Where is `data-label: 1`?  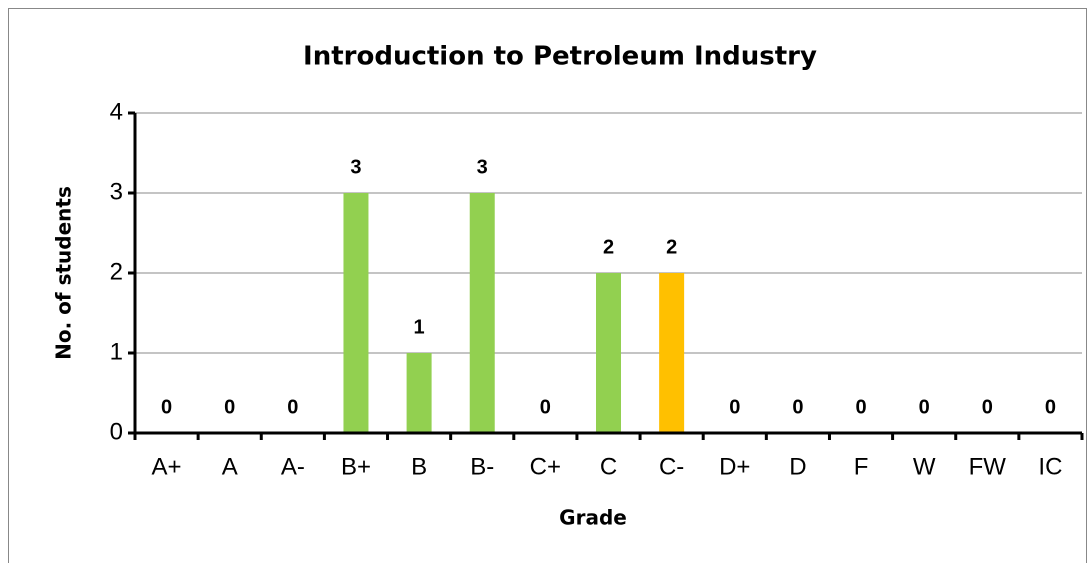 data-label: 1 is located at coordinates (419, 327).